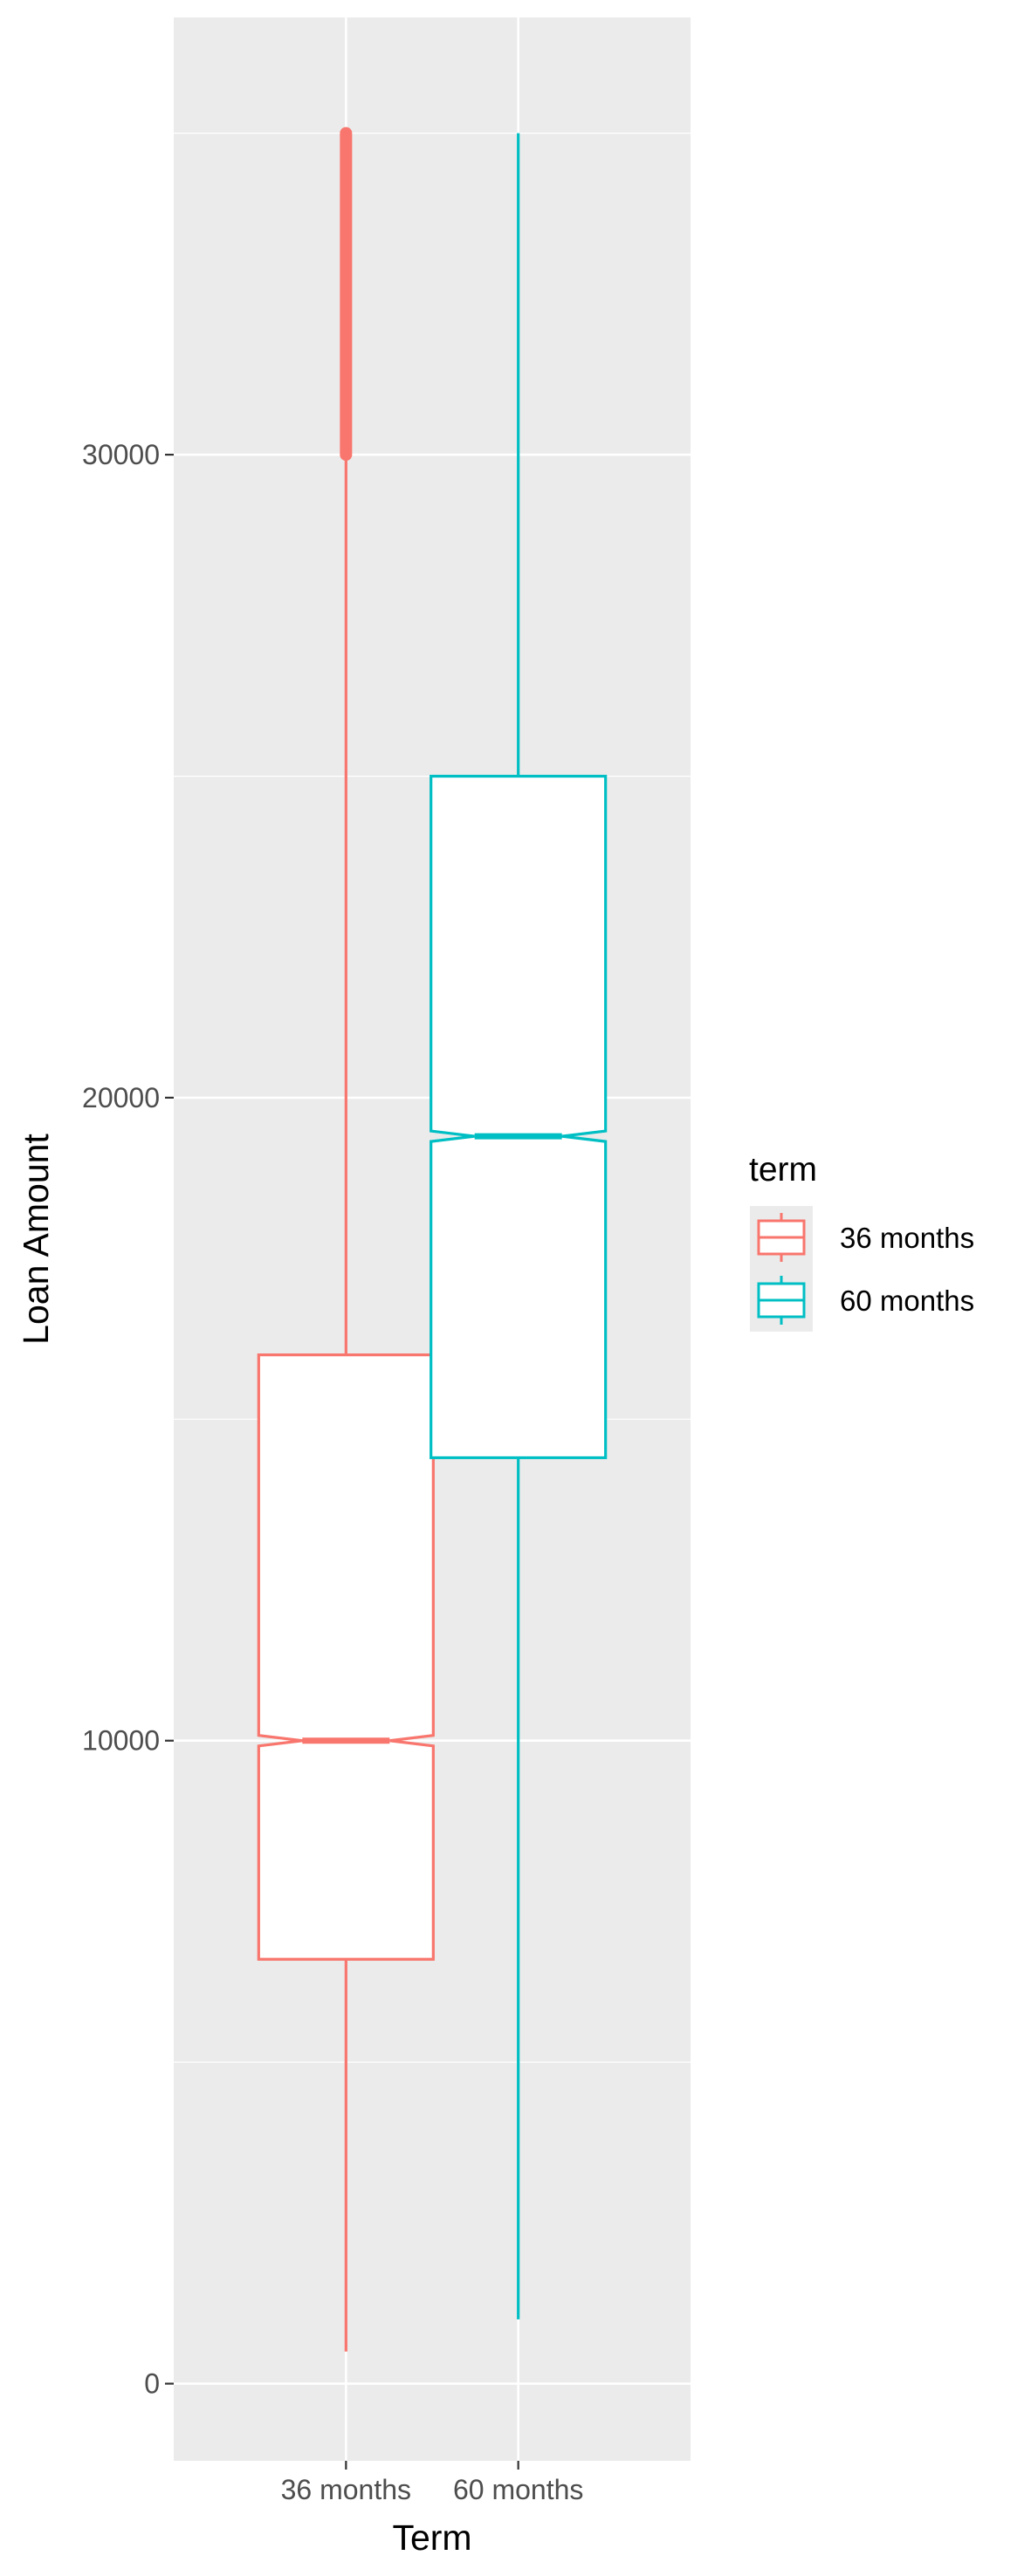 Image resolution: width=1031 pixels, height=2576 pixels. Describe the element at coordinates (152, 2384) in the screenshot. I see `y-tick-label: 0` at that location.